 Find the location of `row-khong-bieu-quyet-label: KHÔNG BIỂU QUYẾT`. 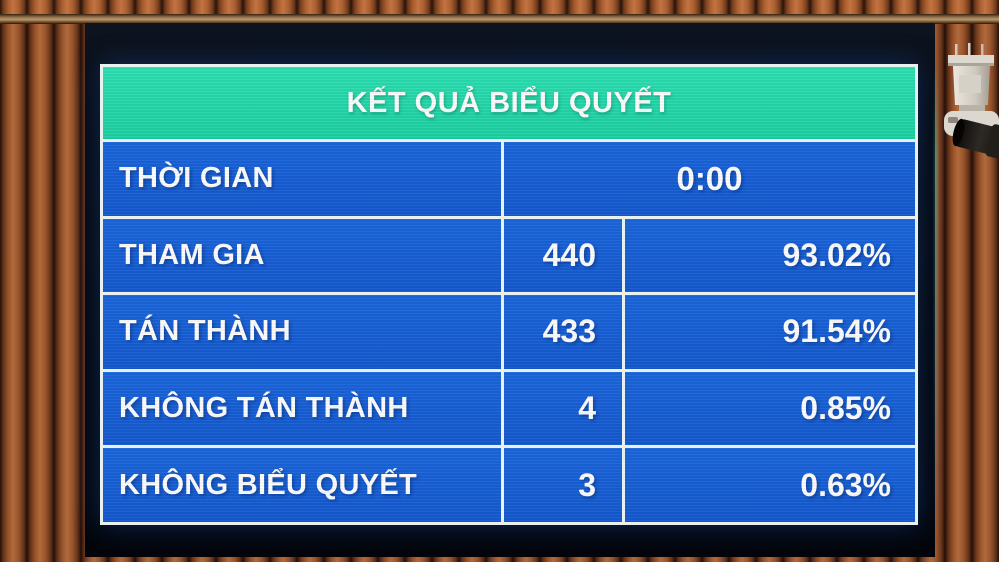

row-khong-bieu-quyet-label: KHÔNG BIỂU QUYẾT is located at coordinates (302, 485).